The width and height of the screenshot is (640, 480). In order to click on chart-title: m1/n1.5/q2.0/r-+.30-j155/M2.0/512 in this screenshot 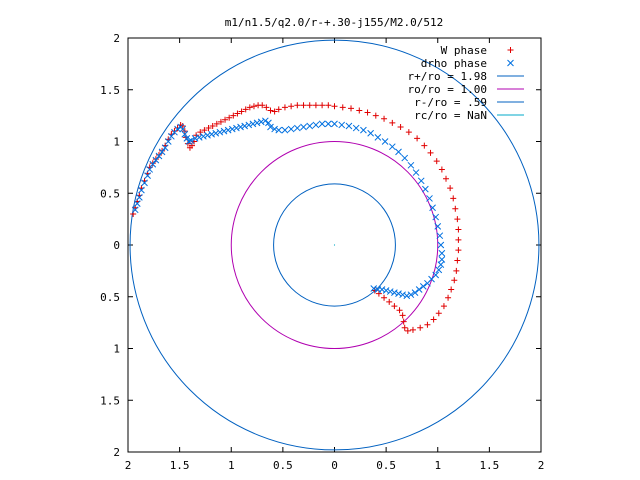, I will do `click(334, 22)`.